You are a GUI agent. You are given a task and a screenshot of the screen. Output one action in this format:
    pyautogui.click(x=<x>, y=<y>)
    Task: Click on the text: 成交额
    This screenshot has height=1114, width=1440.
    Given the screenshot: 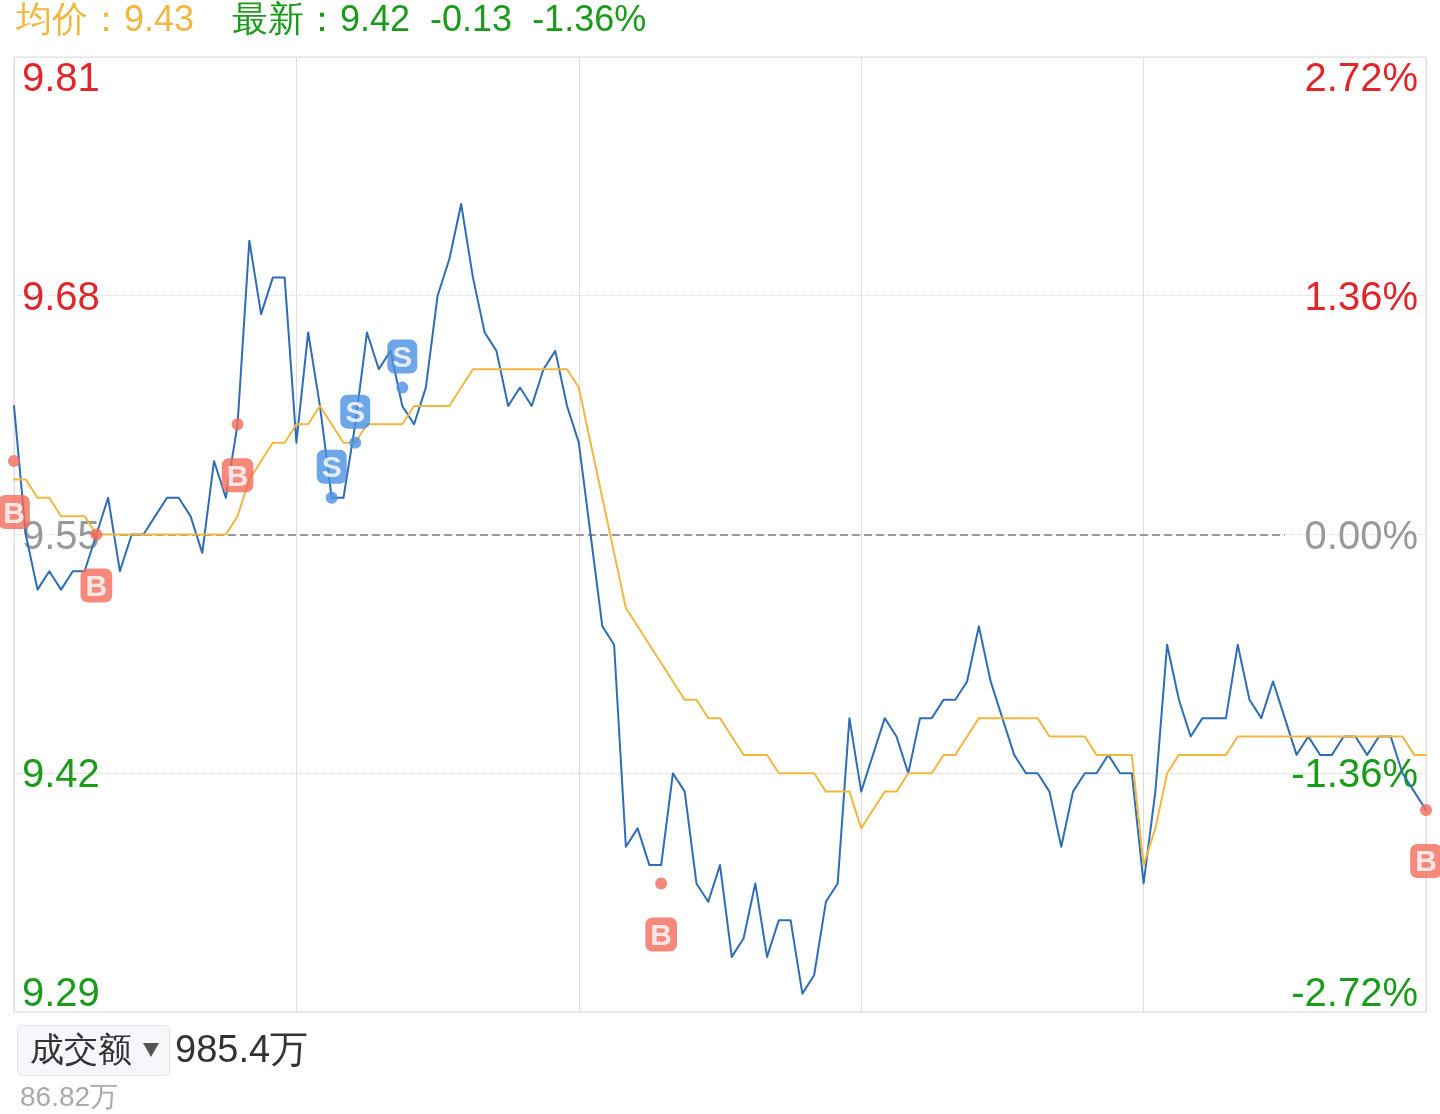 What is the action you would take?
    pyautogui.click(x=81, y=1049)
    